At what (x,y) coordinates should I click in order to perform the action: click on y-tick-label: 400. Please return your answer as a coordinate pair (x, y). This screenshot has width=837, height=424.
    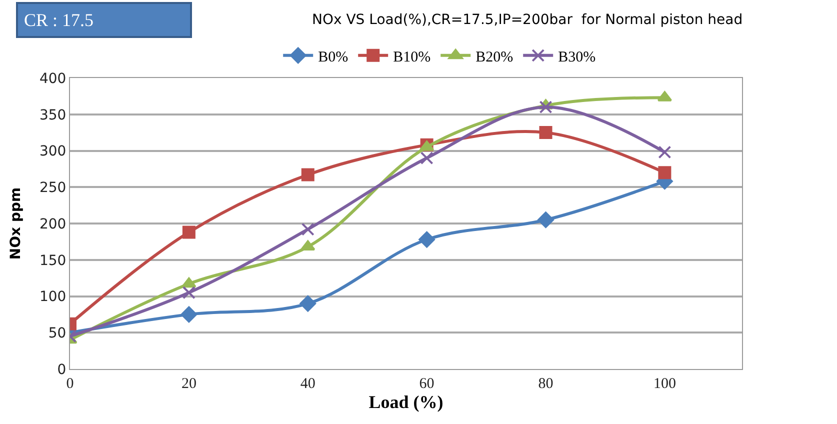
    Looking at the image, I should click on (52, 78).